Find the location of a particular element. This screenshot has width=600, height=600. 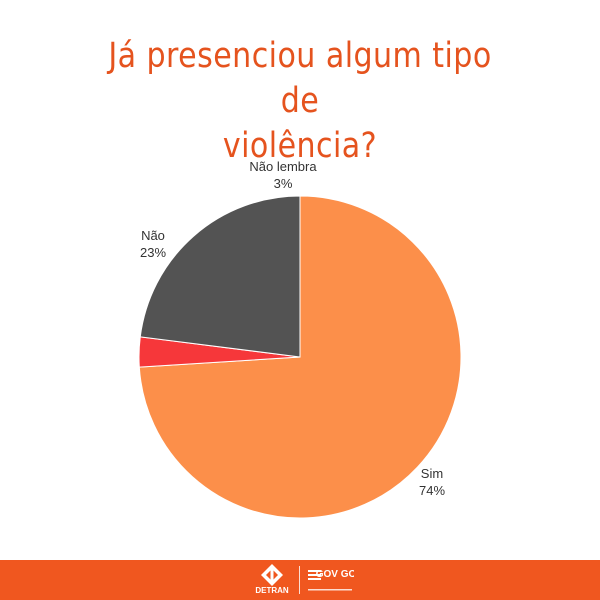

footer-bar: DETRAN GOV GO is located at coordinates (300, 580).